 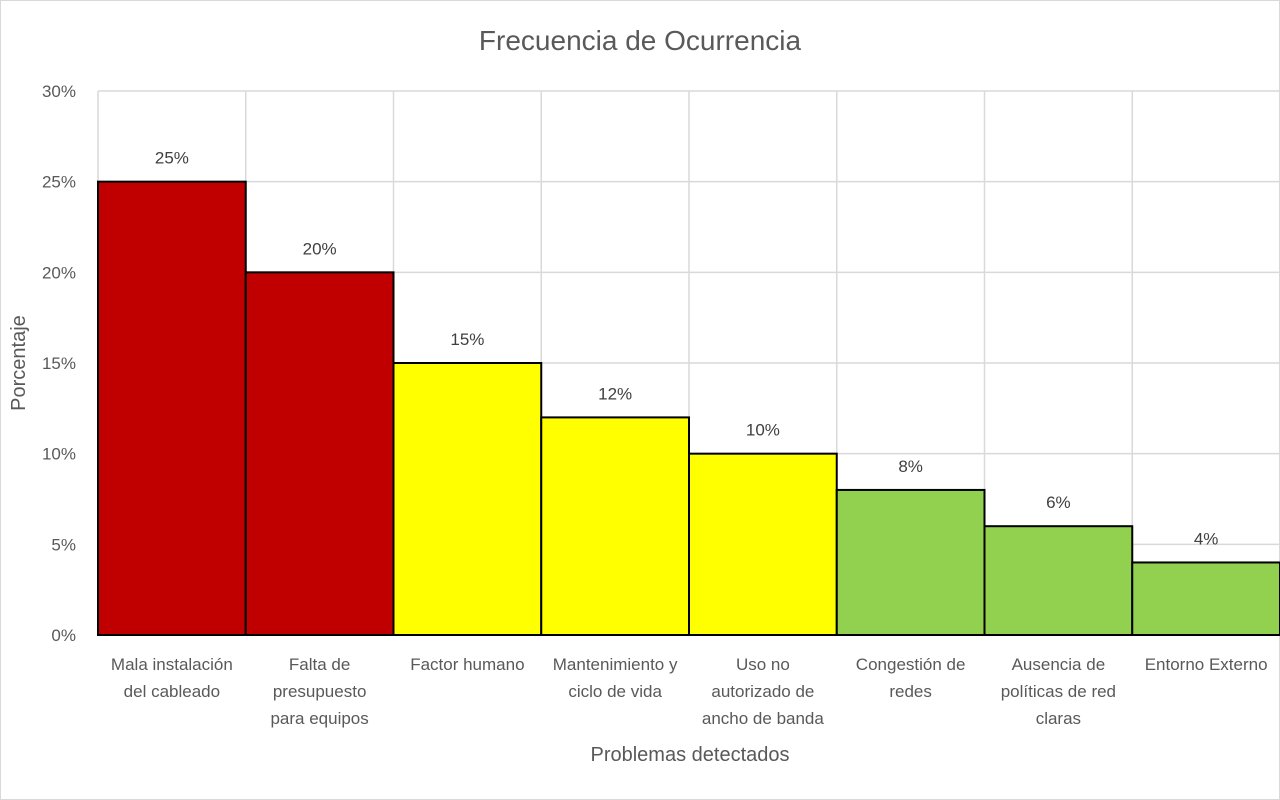 I want to click on category-label: Ausencia de políticas de red claras, so click(x=1058, y=691).